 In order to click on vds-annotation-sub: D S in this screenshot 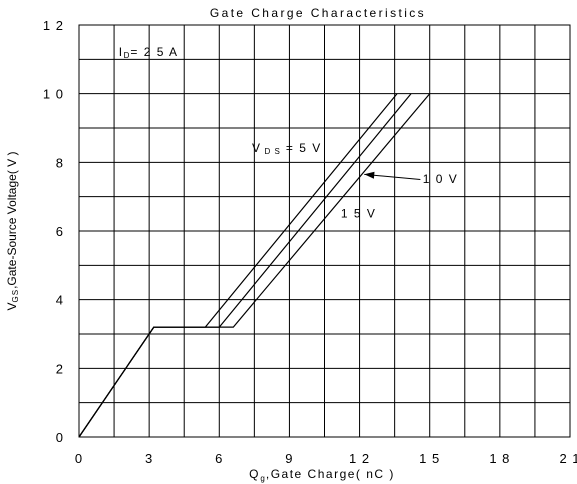, I will do `click(273, 151)`.